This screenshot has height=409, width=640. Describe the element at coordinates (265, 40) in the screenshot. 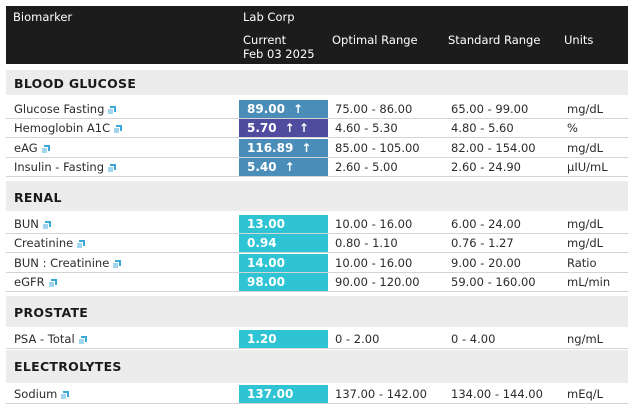

I see `header-current: Current` at that location.